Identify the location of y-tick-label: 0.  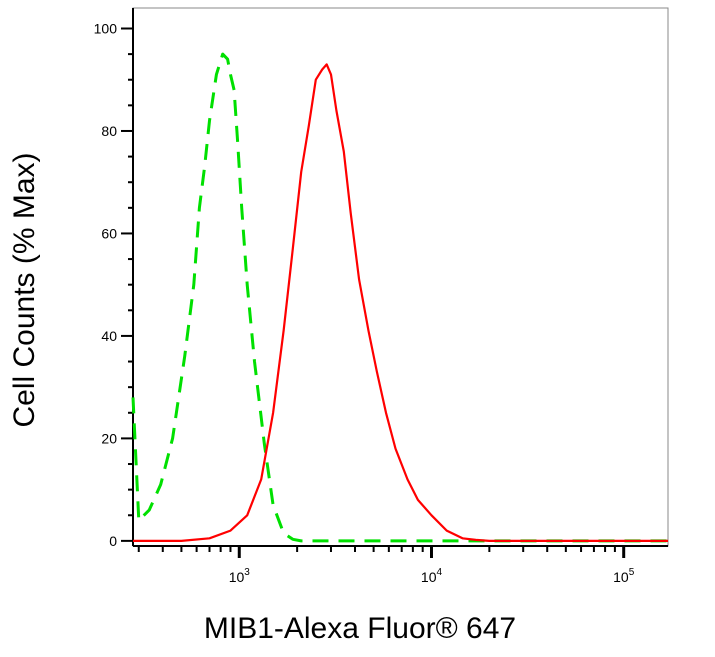
(113, 541).